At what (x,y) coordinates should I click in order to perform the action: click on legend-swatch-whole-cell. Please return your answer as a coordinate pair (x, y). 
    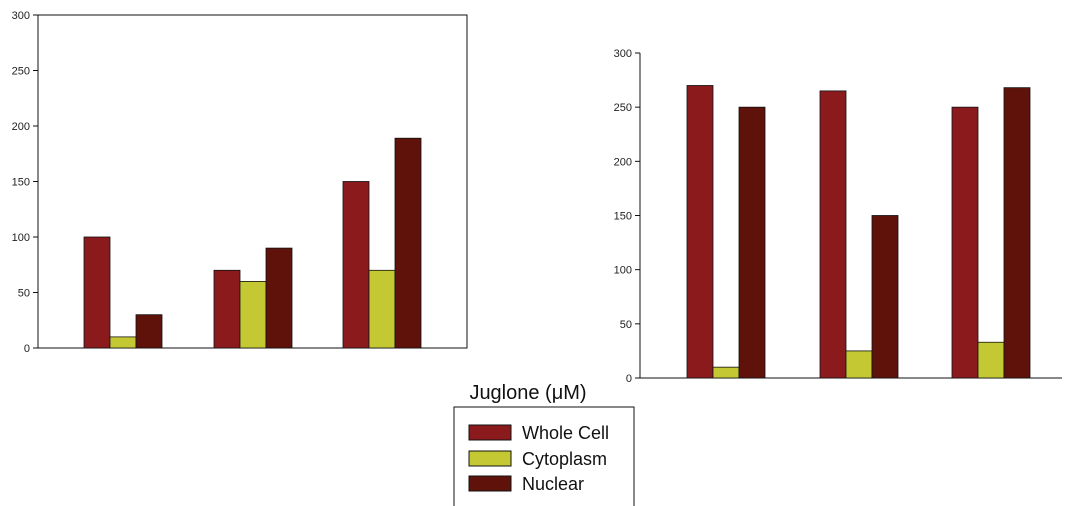
    Looking at the image, I should click on (490, 432).